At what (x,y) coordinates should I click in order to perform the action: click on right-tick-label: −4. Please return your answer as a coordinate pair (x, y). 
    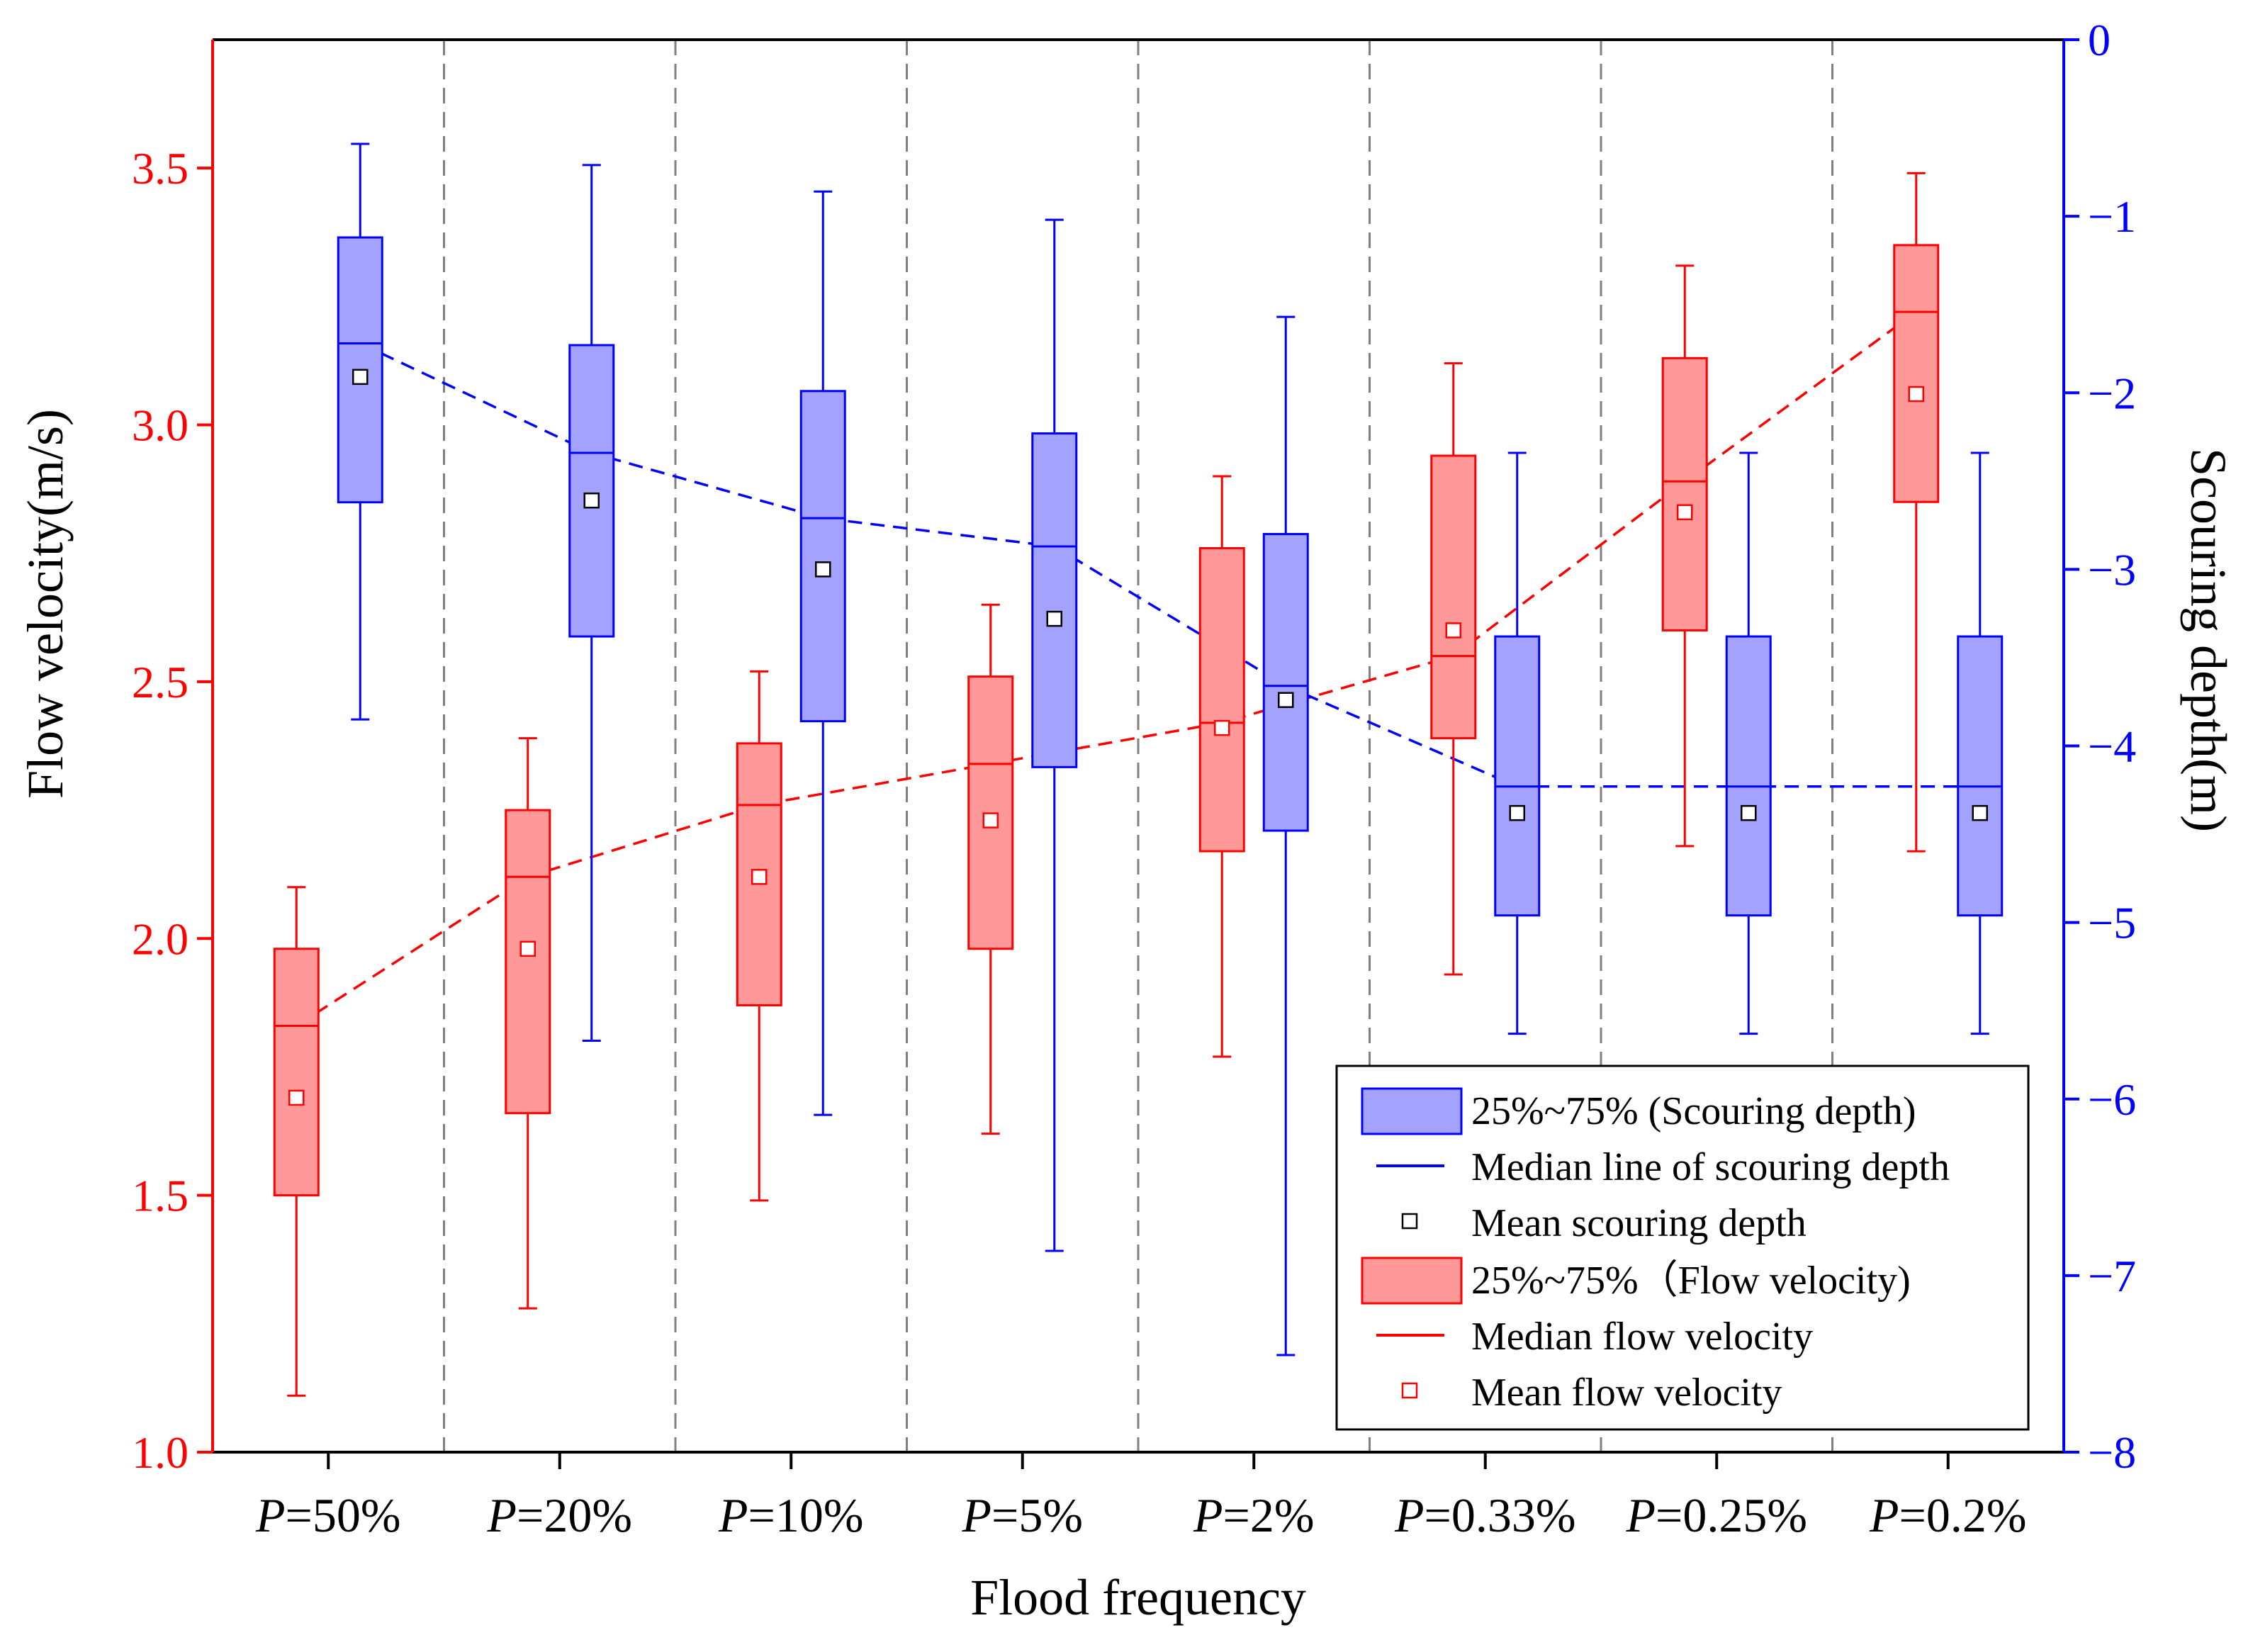
    Looking at the image, I should click on (2112, 747).